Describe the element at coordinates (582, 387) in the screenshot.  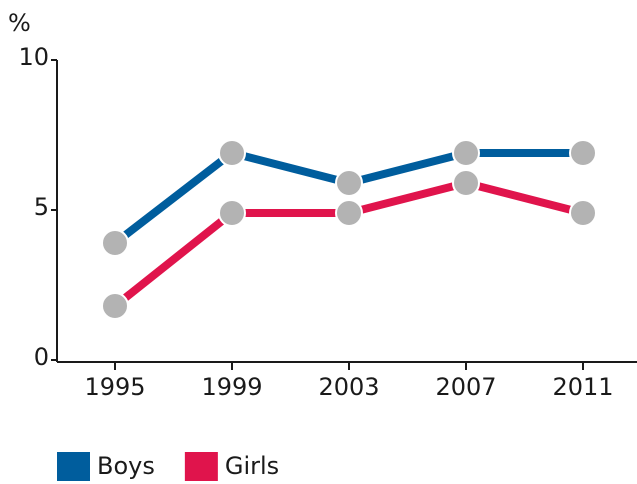
I see `x-tick-label: 2011` at that location.